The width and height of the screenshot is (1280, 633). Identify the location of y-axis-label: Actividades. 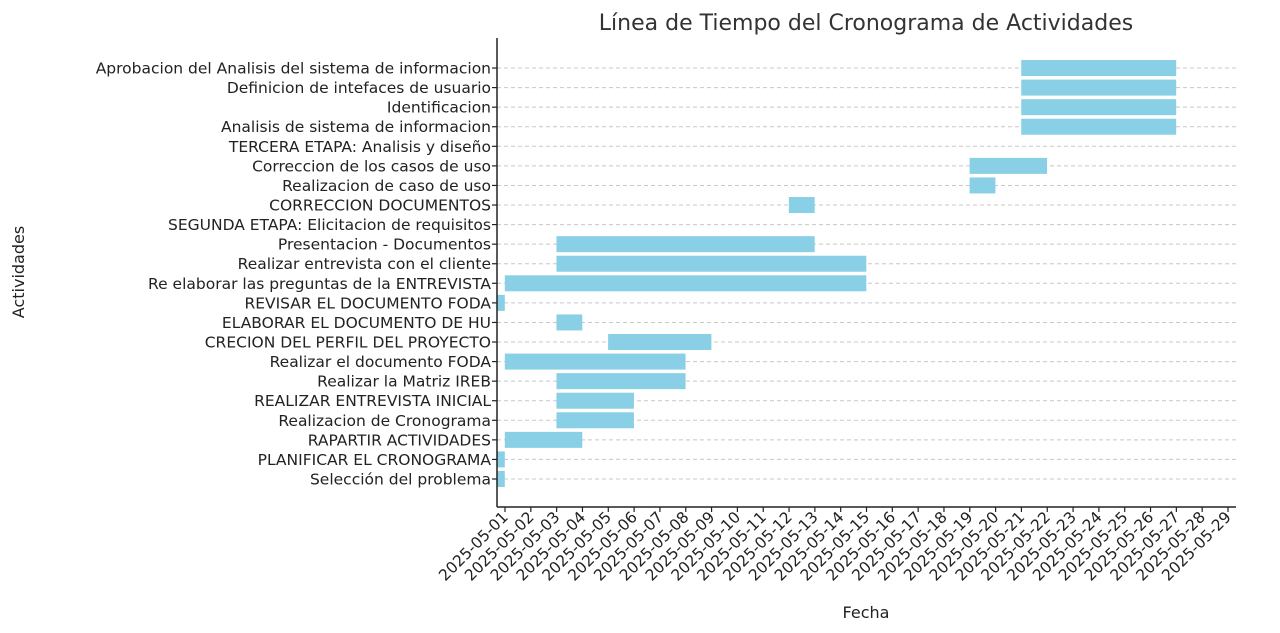
(18, 272).